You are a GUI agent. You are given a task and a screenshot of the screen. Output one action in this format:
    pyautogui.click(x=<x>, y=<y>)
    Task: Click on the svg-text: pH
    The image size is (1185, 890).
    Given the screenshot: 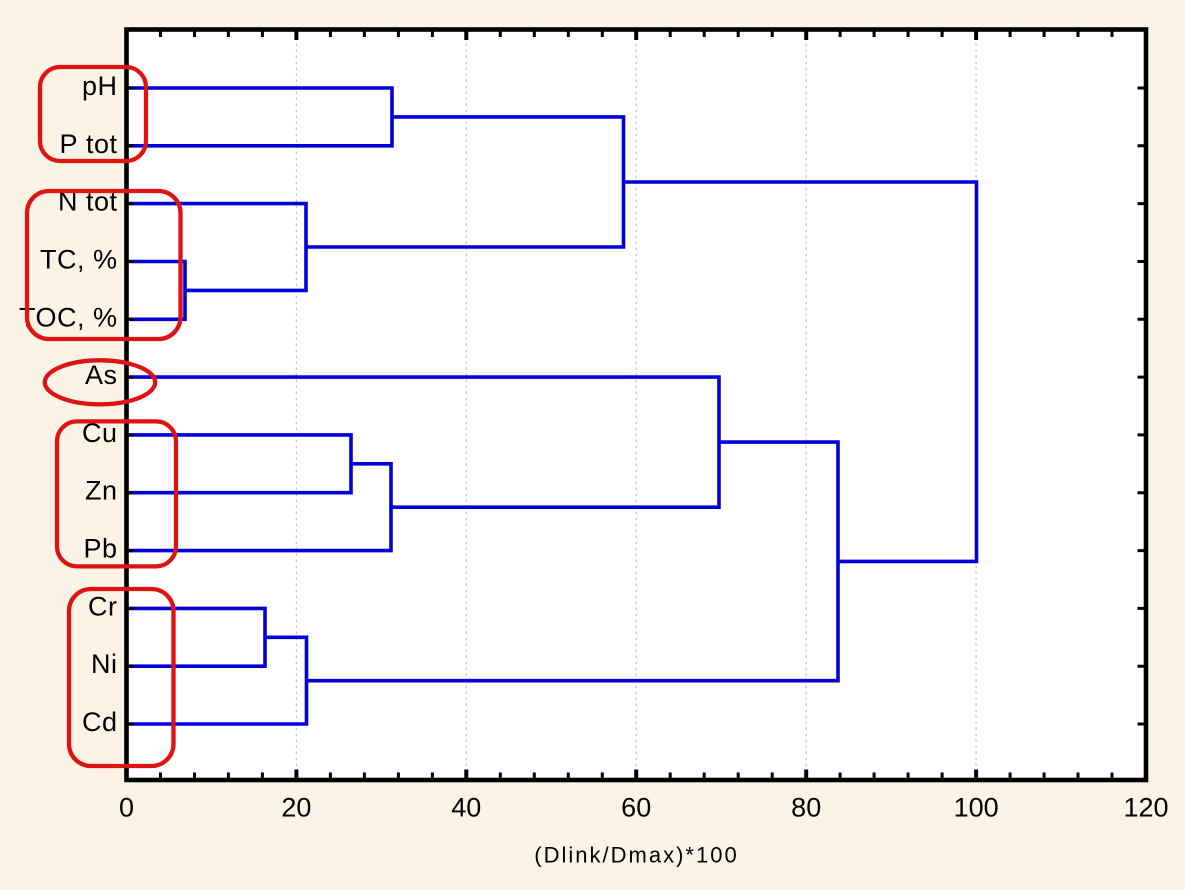 What is the action you would take?
    pyautogui.click(x=100, y=86)
    